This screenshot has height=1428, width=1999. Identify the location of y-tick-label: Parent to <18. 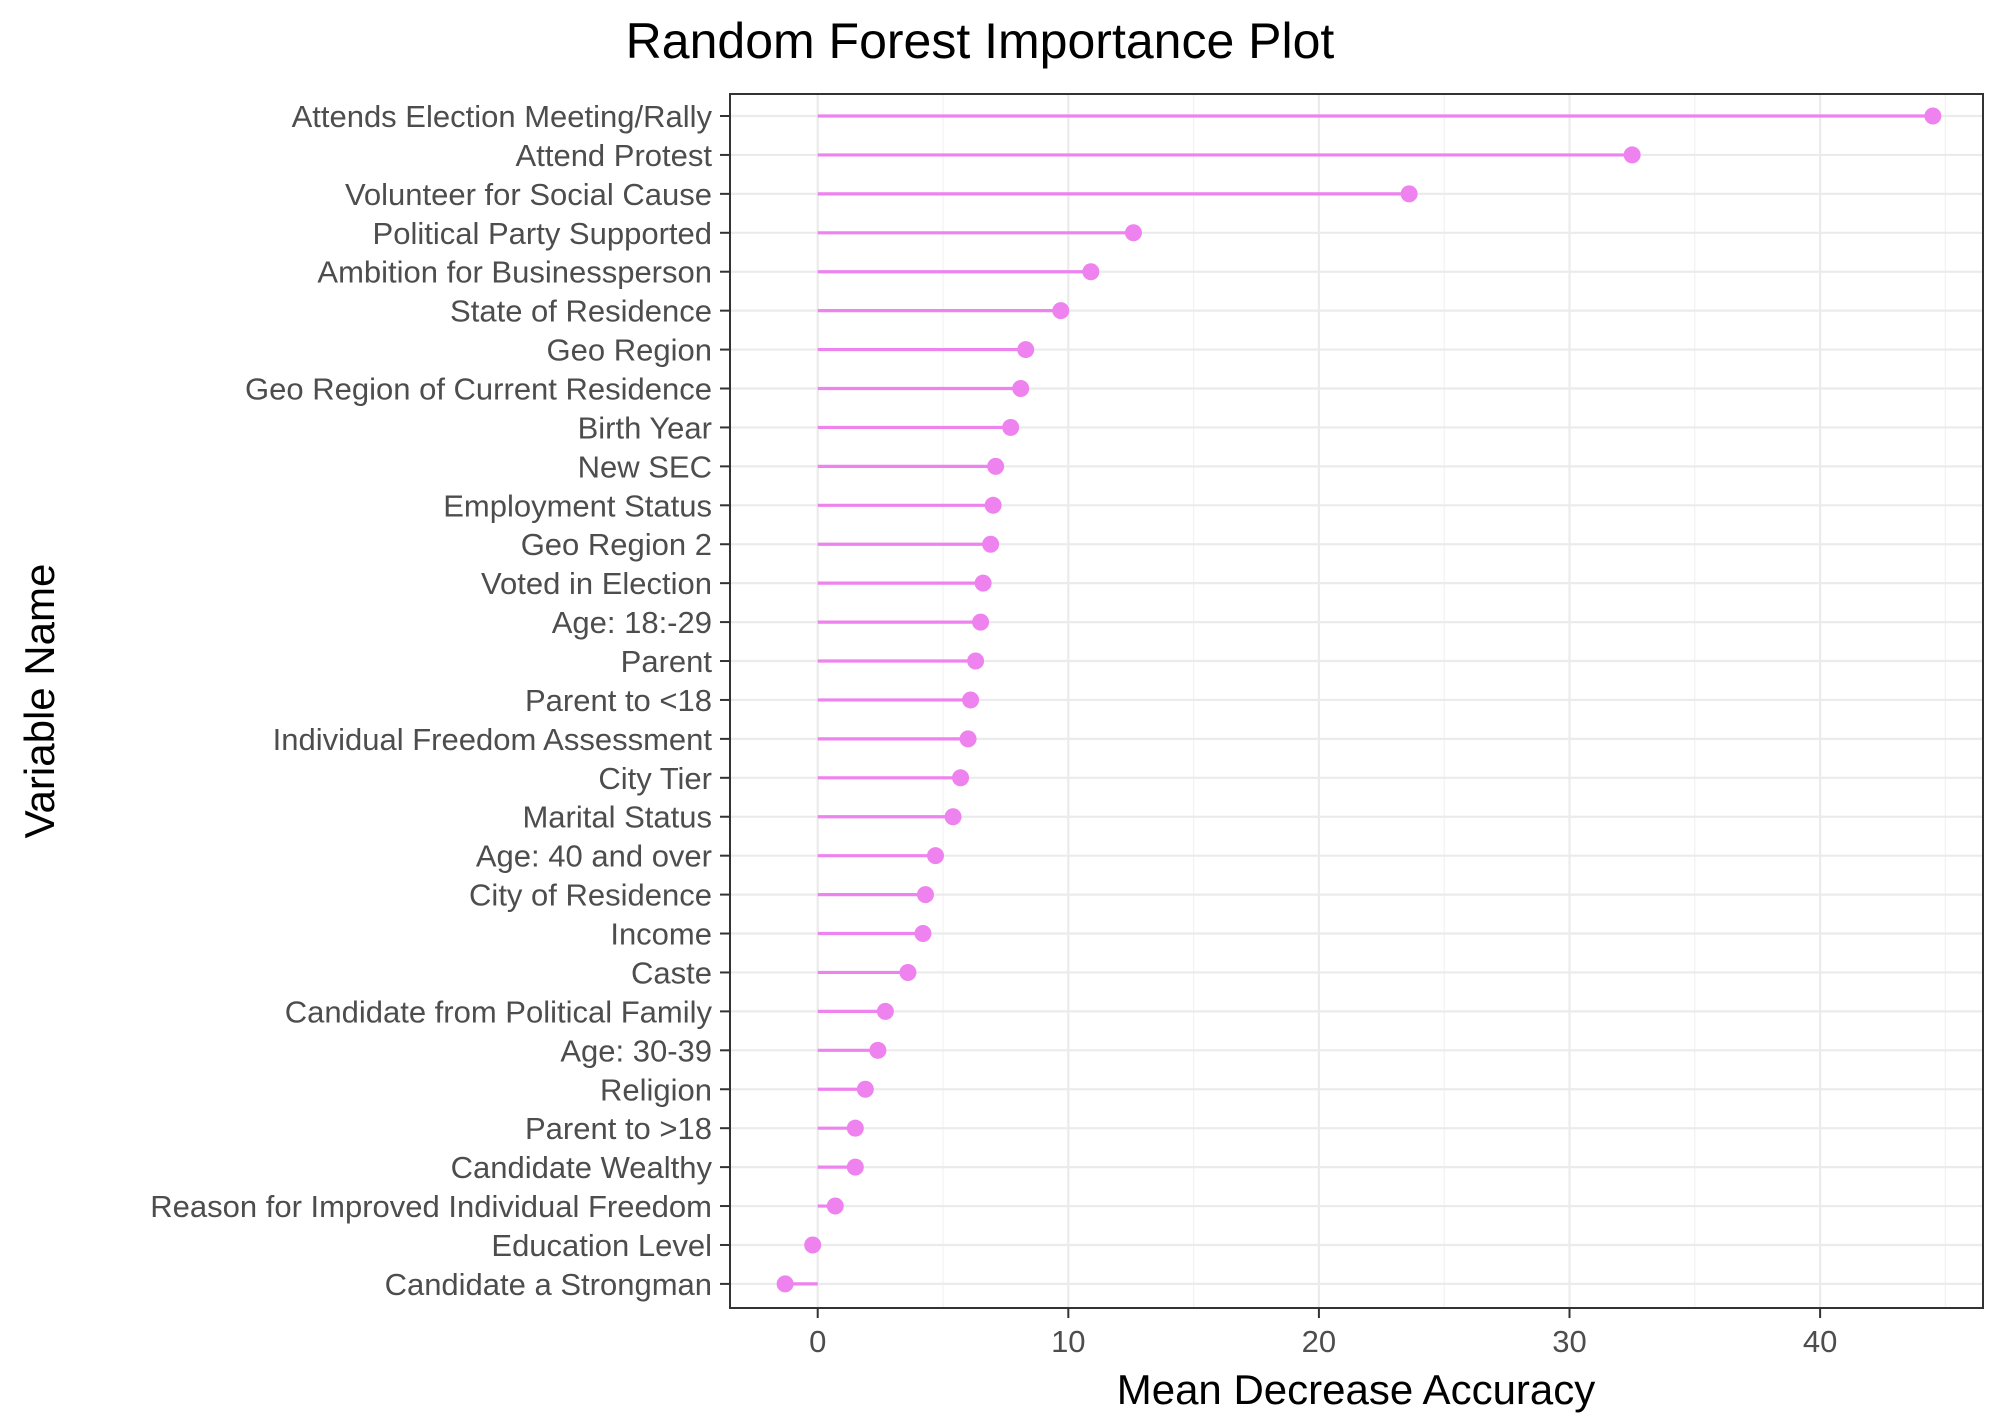
(618, 700).